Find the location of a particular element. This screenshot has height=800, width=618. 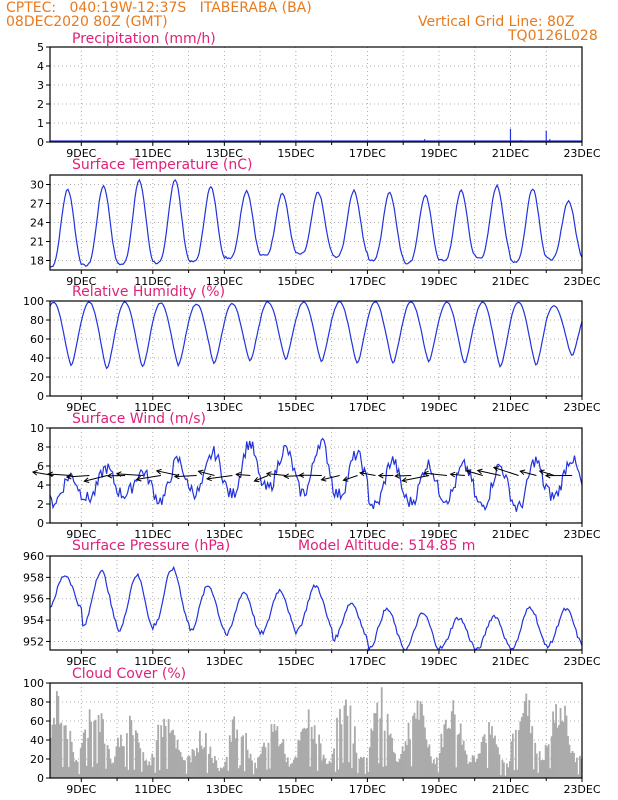

y-tick-label: 30 is located at coordinates (37, 185).